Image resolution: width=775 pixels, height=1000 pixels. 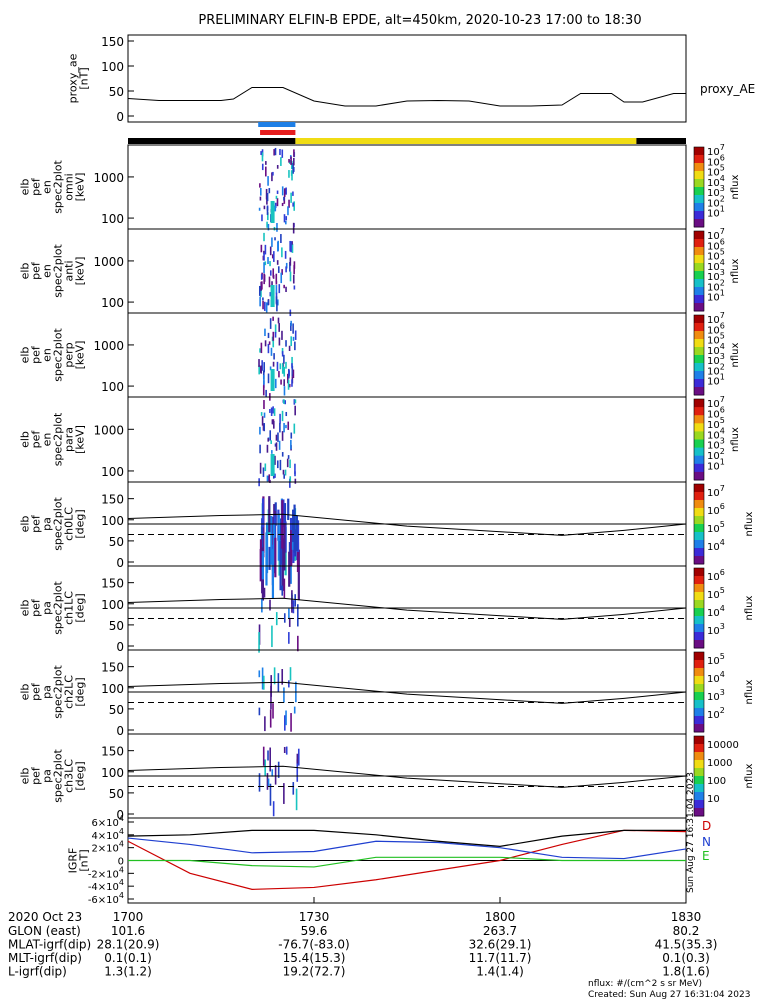 What do you see at coordinates (25, 355) in the screenshot?
I see `energy-panel-perp-ylabel-line: elb` at bounding box center [25, 355].